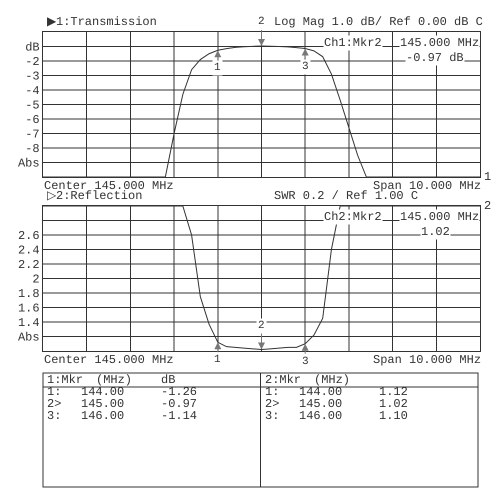 Image resolution: width=500 pixels, height=500 pixels. What do you see at coordinates (32, 77) in the screenshot?
I see `y-tick-label: -3` at bounding box center [32, 77].